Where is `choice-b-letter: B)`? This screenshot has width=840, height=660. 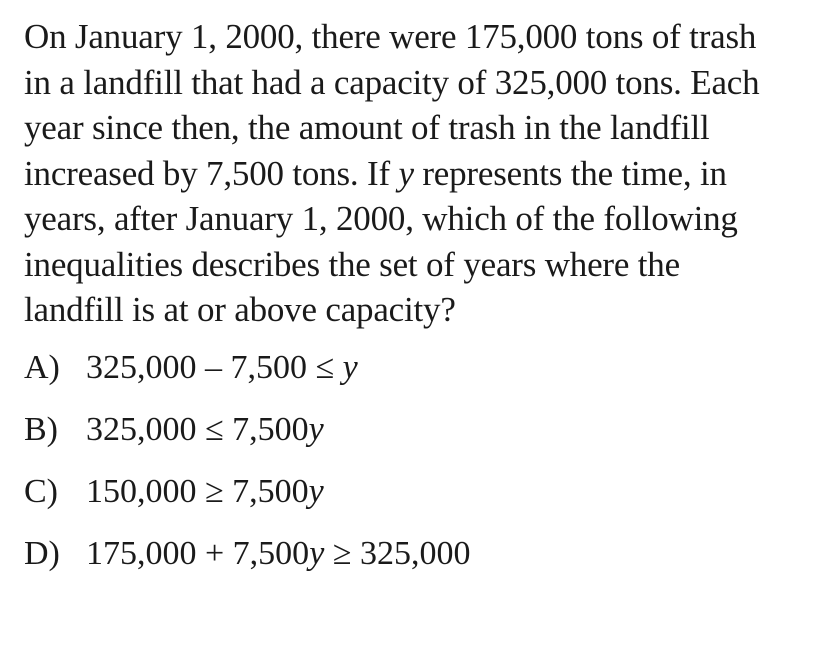 choice-b-letter: B) is located at coordinates (41, 429).